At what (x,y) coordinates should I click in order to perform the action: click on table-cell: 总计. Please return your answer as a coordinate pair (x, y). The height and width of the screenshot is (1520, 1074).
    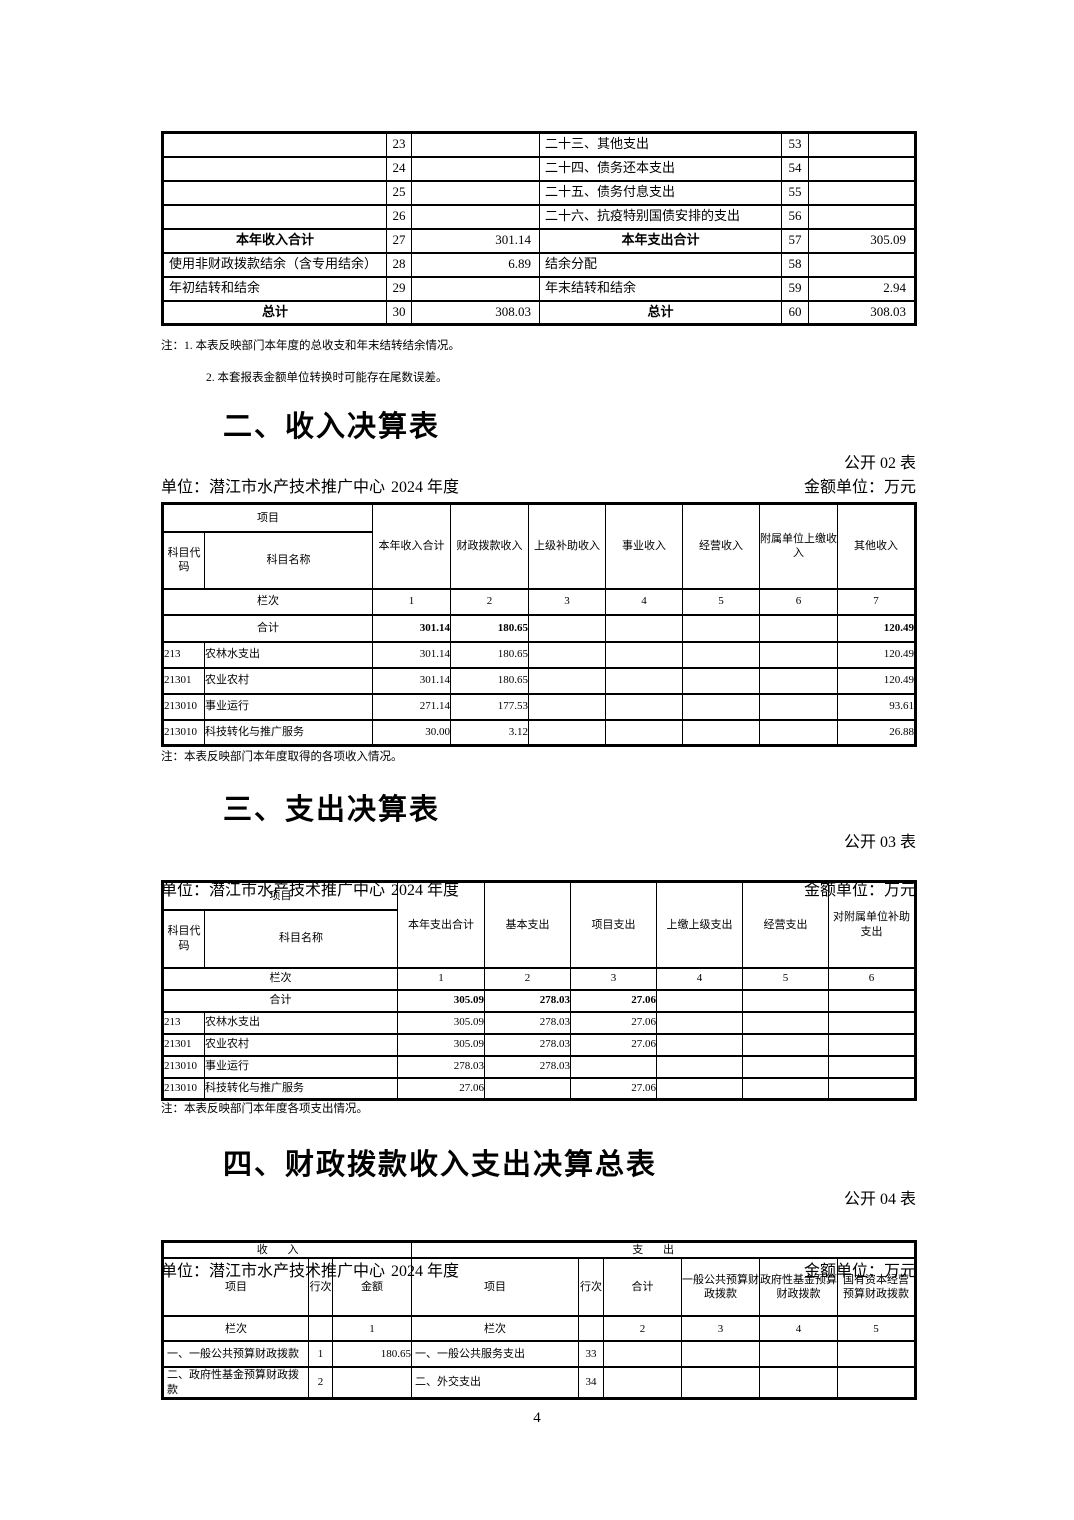
    Looking at the image, I should click on (660, 312).